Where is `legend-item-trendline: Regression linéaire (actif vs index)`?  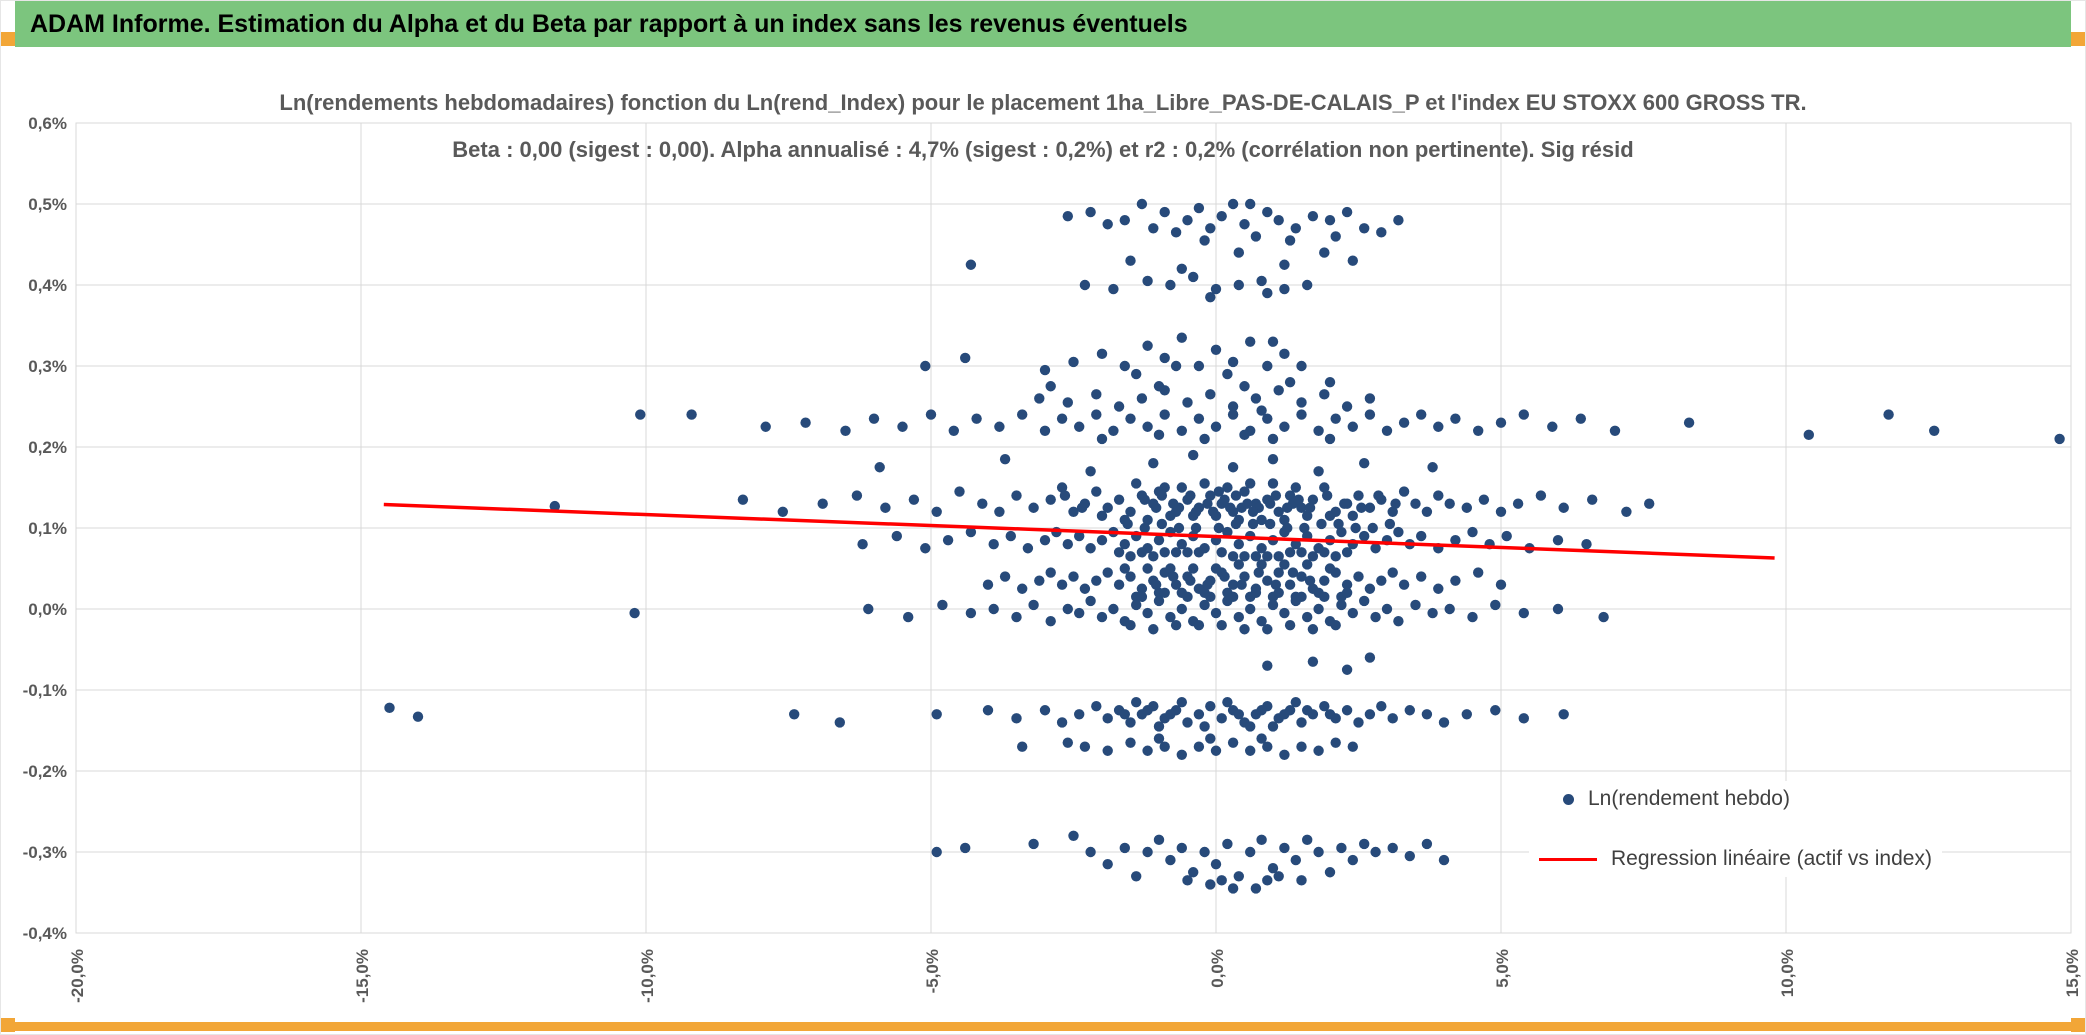
legend-item-trendline: Regression linéaire (actif vs index) is located at coordinates (1735, 859).